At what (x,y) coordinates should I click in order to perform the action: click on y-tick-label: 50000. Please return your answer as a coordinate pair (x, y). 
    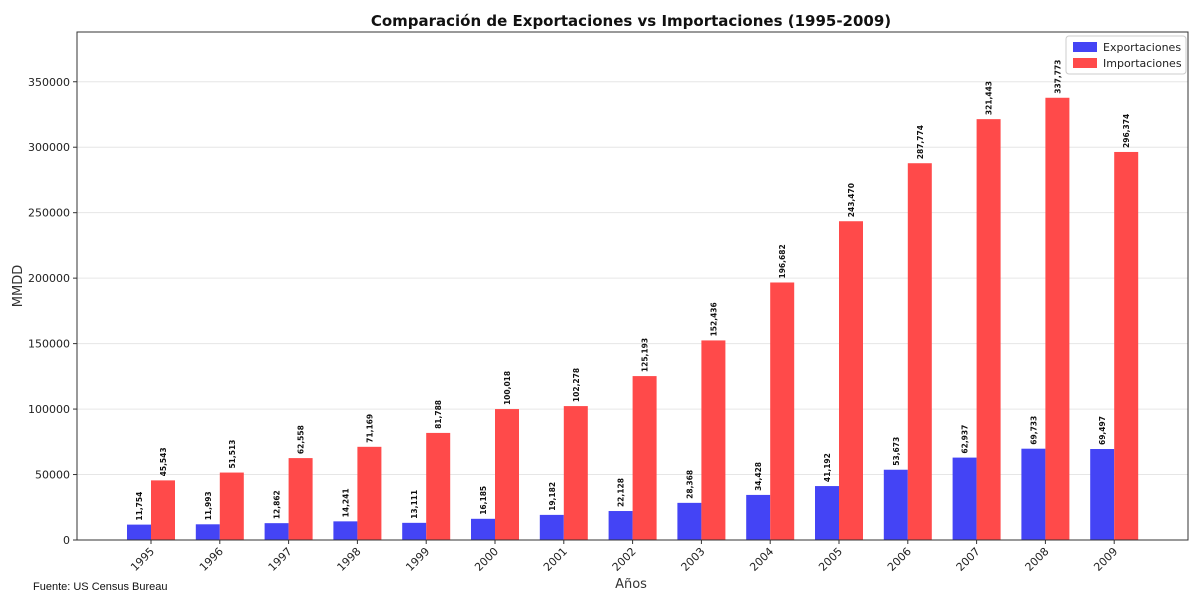
    Looking at the image, I should click on (52, 475).